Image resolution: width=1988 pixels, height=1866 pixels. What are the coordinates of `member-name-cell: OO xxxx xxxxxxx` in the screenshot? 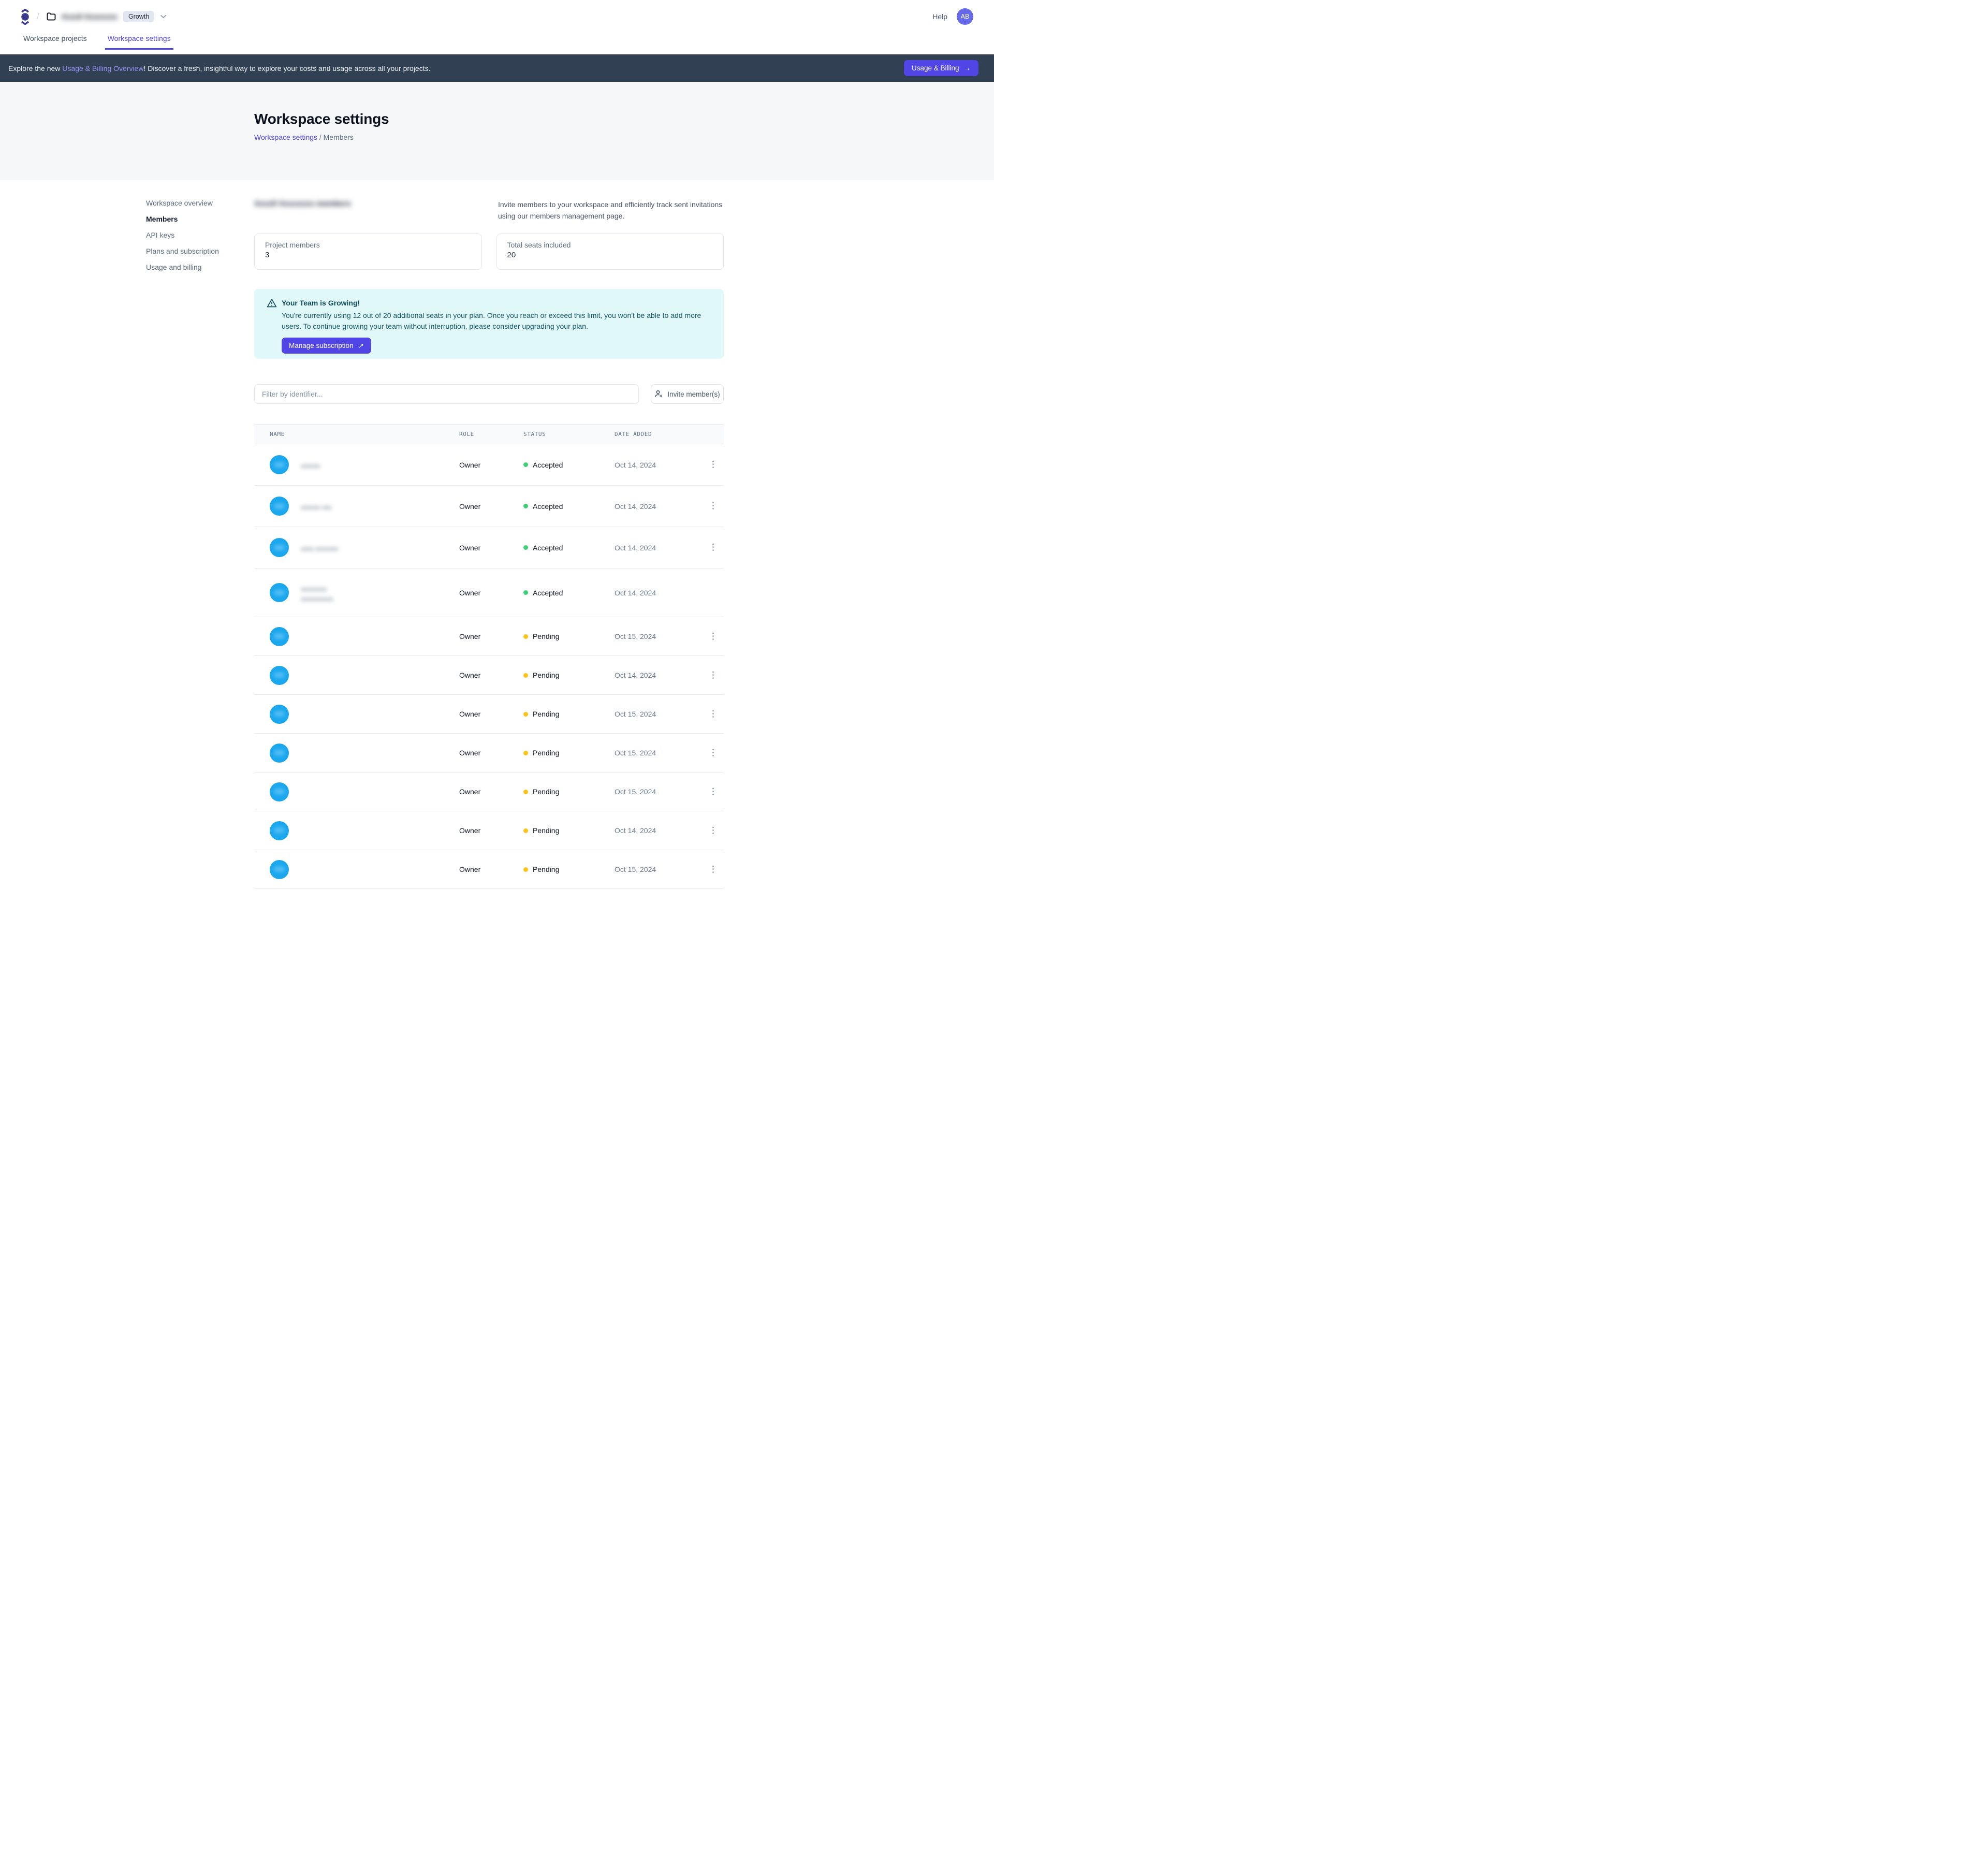 It's located at (364, 547).